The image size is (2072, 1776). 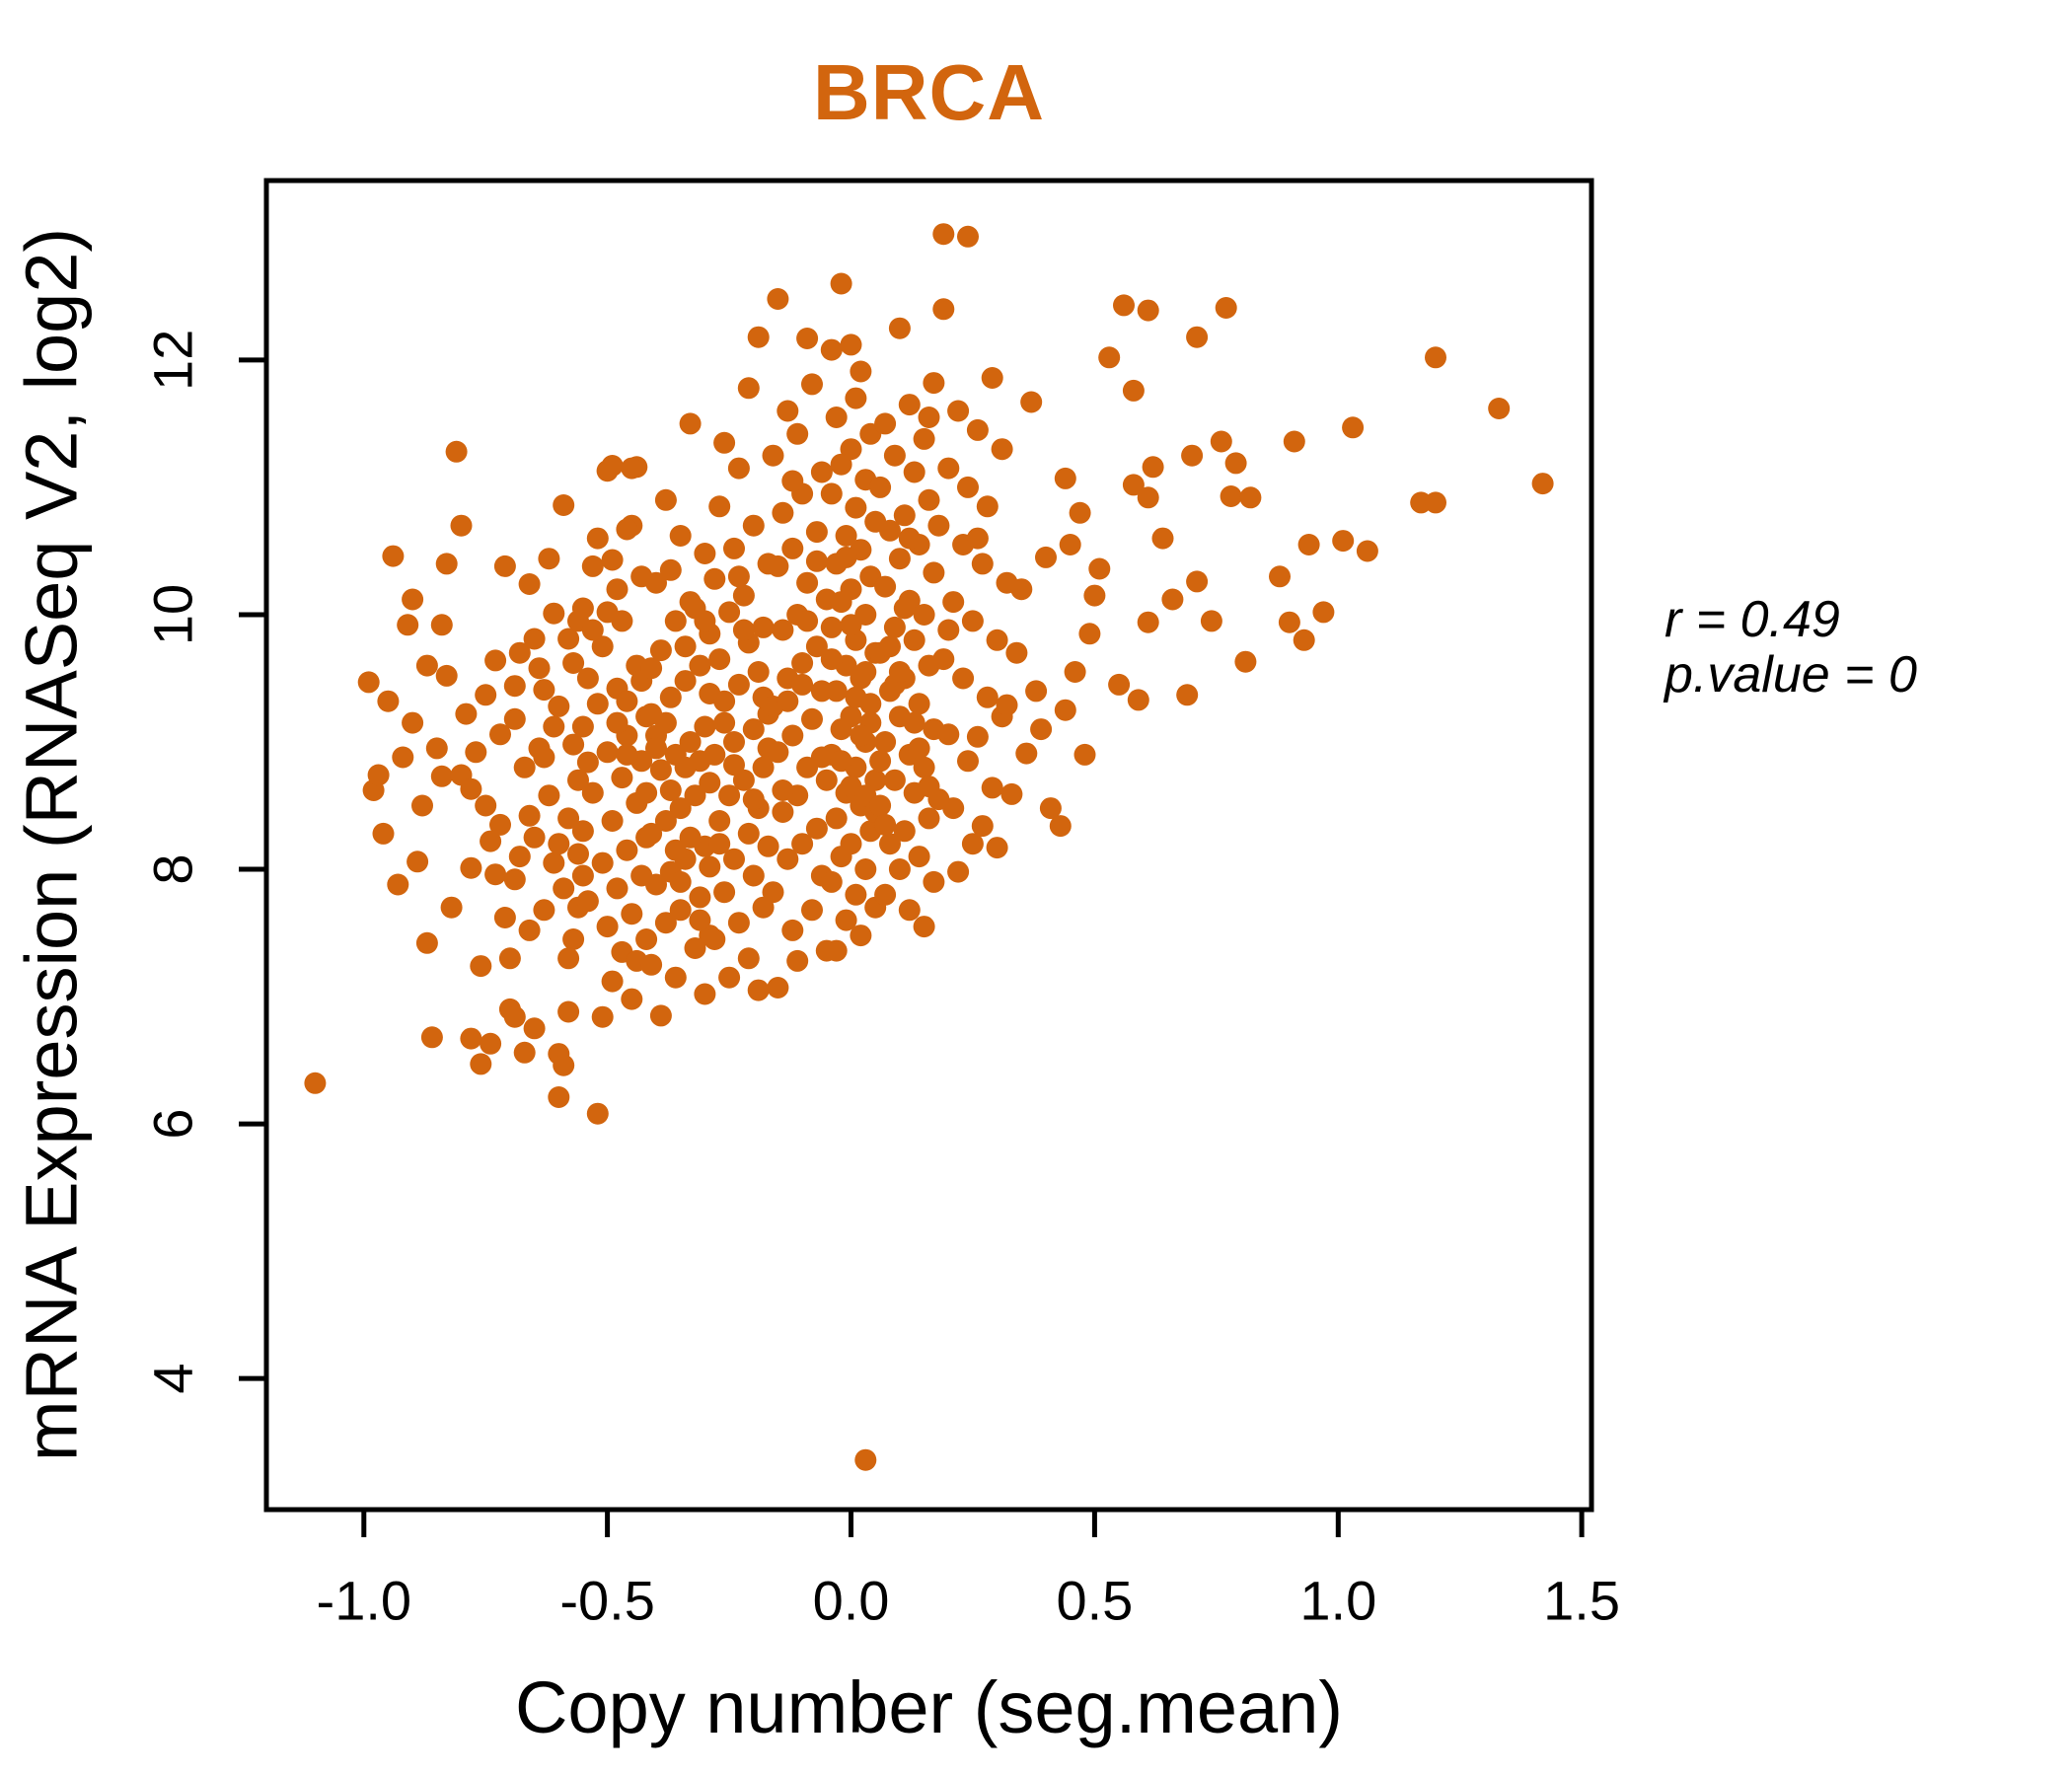 I want to click on y-tick-label: 4, so click(x=173, y=1379).